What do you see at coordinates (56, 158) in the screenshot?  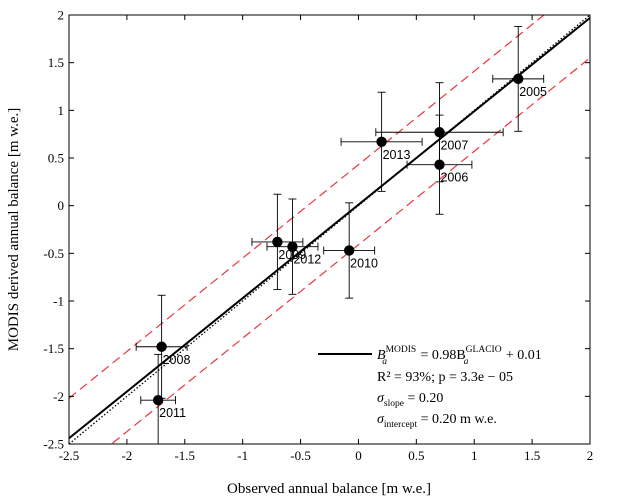 I see `y-tick-label: 0.5` at bounding box center [56, 158].